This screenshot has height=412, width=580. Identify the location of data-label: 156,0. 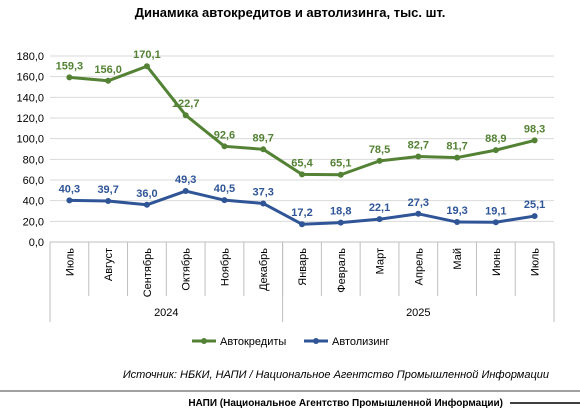
(108, 70).